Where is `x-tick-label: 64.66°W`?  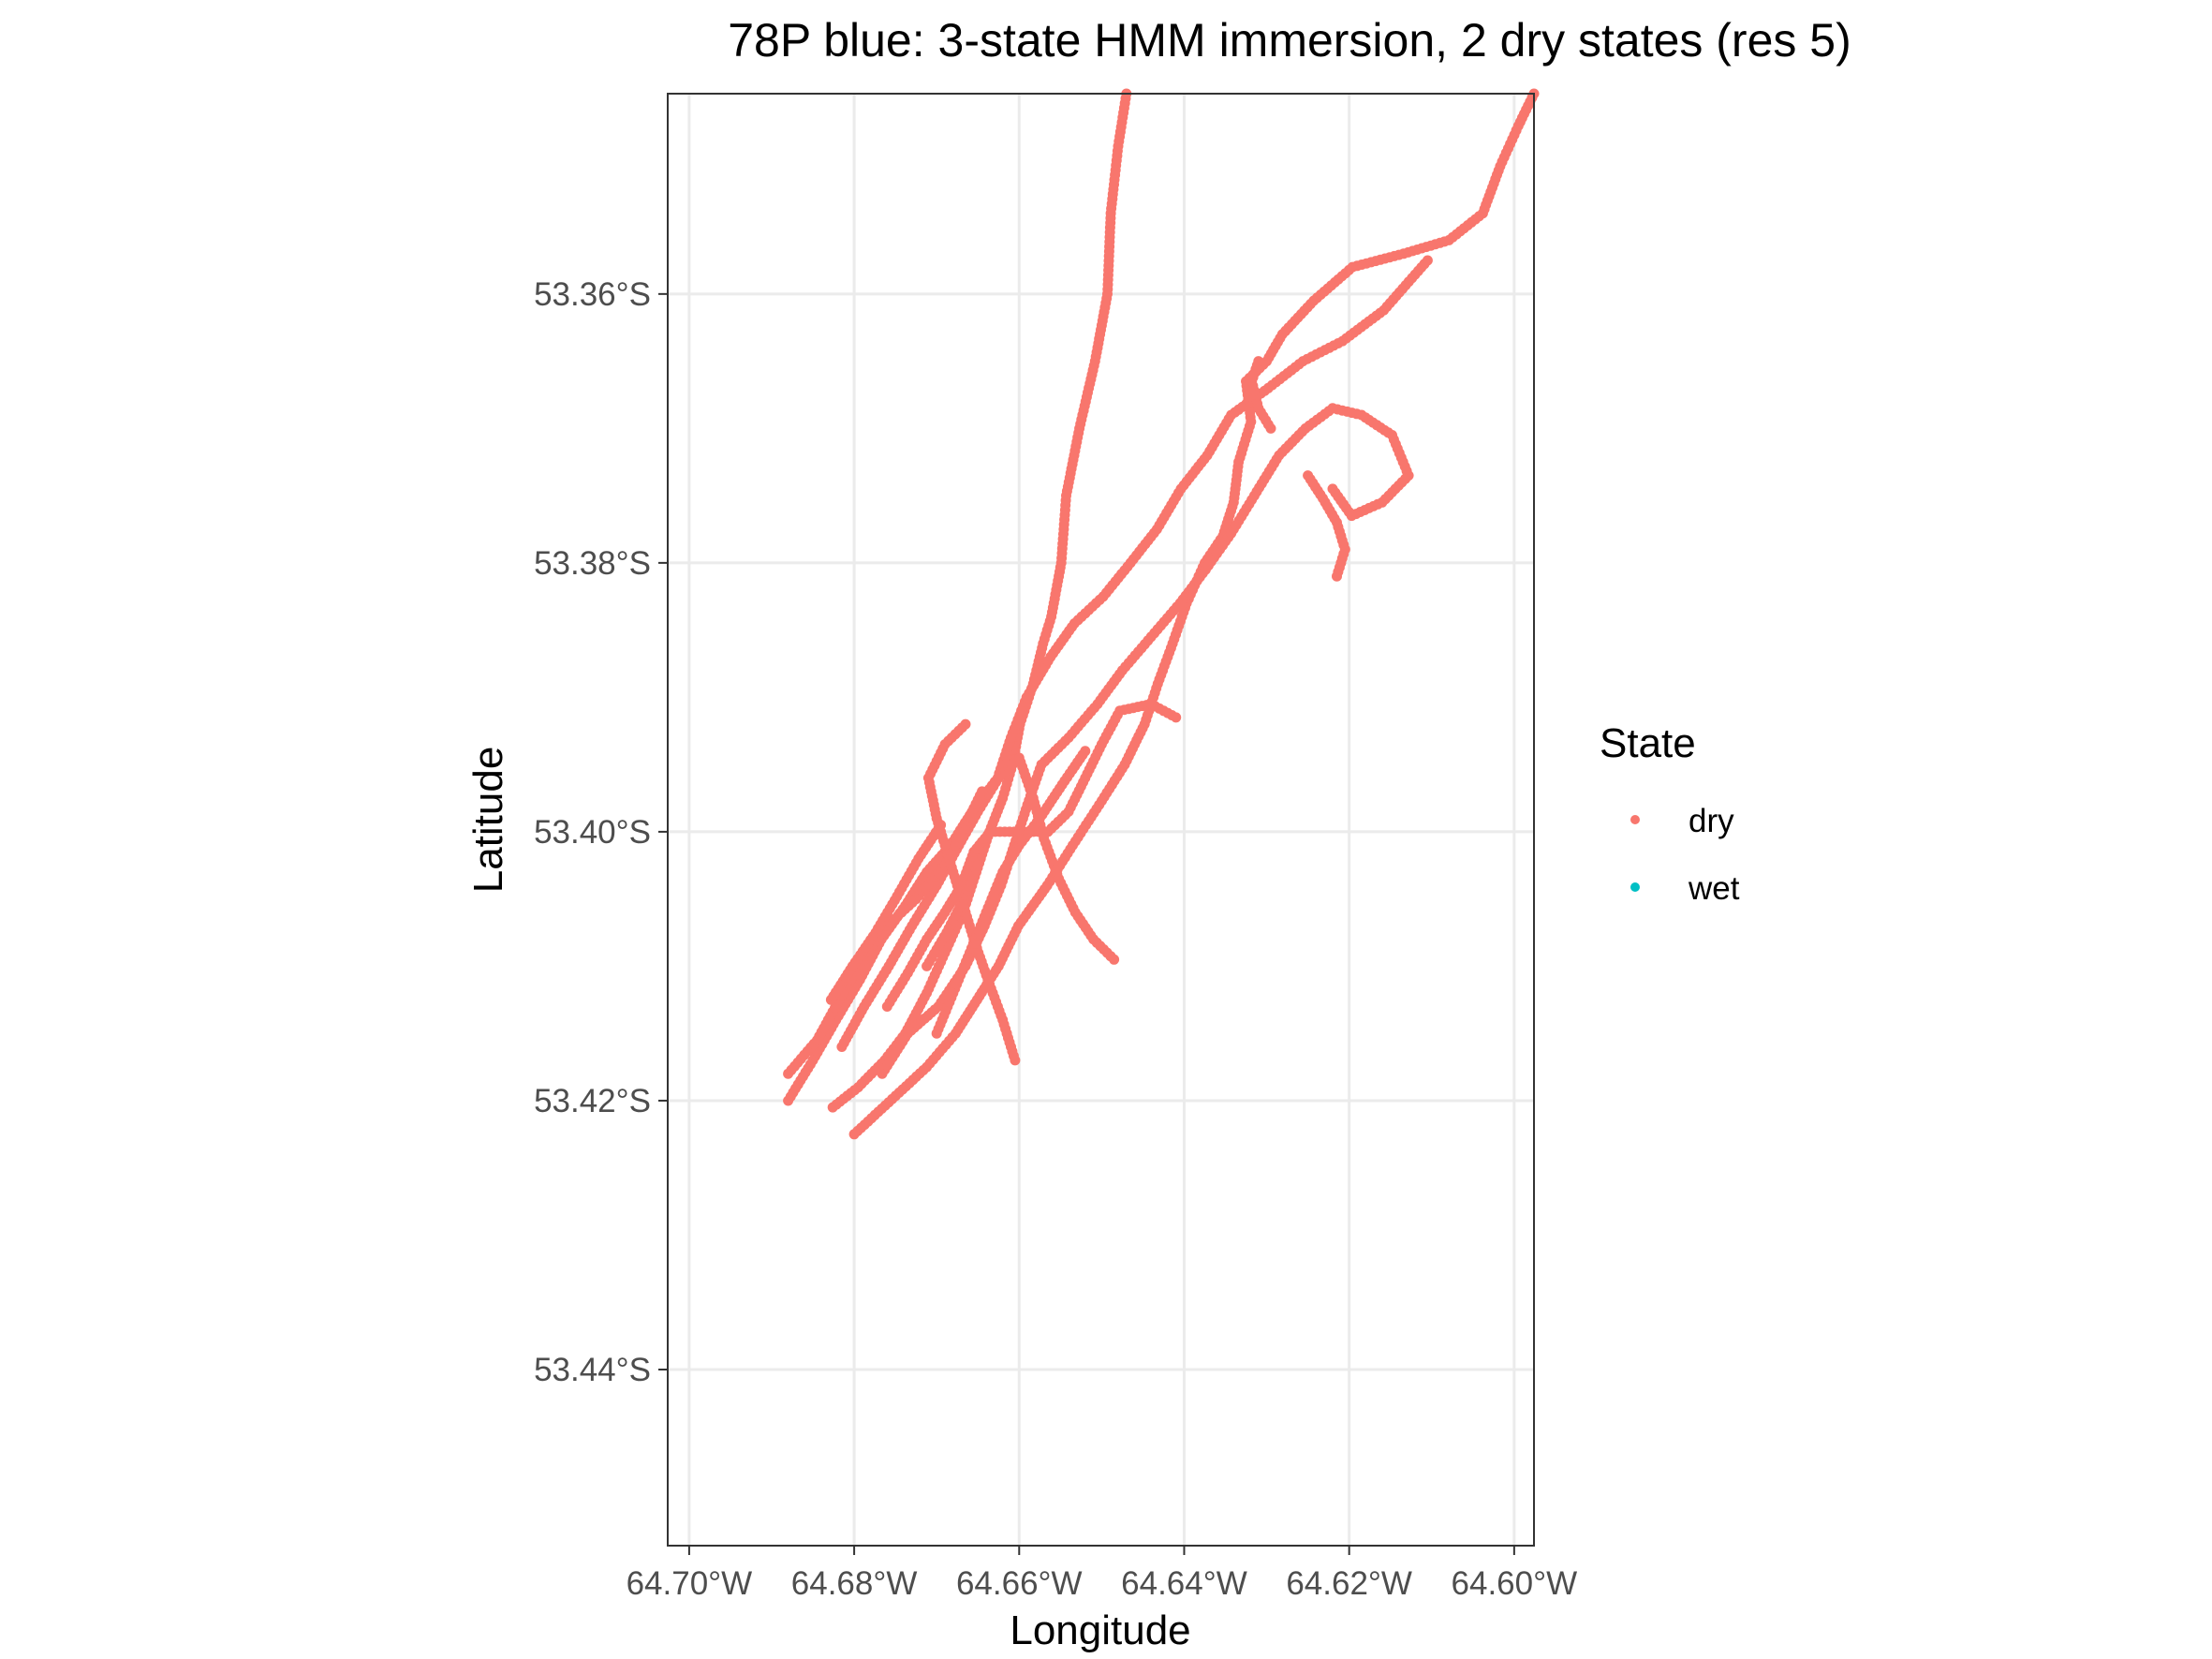 x-tick-label: 64.66°W is located at coordinates (1020, 1583).